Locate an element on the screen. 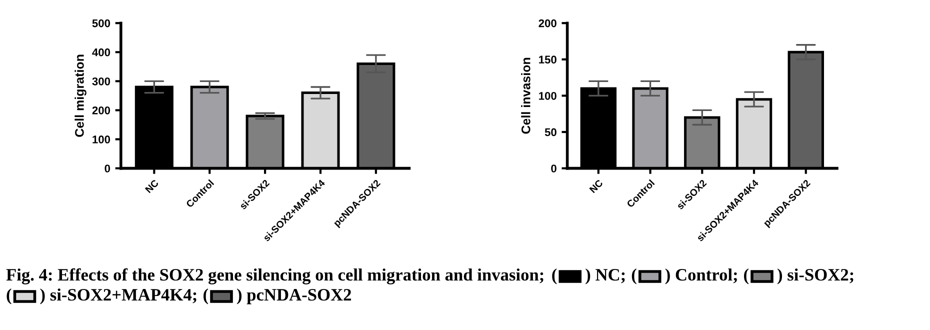 This screenshot has width=930, height=330. text: ) pcNDA-SOX2 is located at coordinates (294, 296).